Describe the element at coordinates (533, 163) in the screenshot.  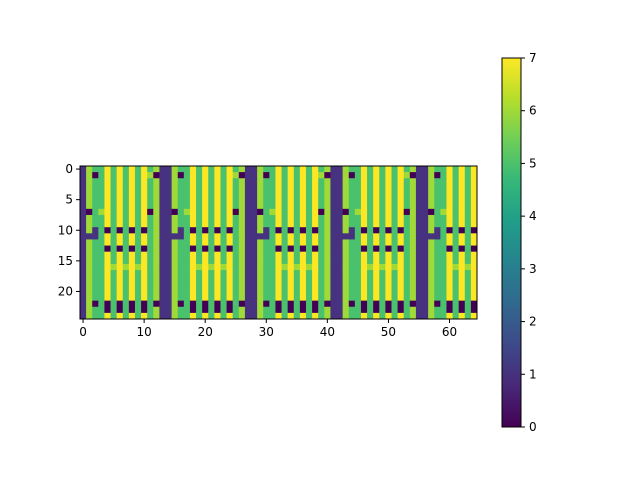
I see `colorbar-tick-label: 5` at that location.